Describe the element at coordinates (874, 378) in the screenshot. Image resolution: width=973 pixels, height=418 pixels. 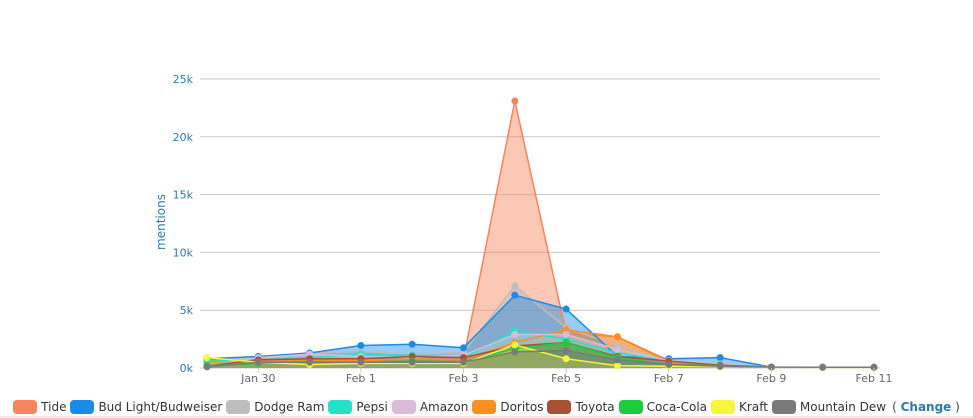
I see `x-tick-label: Feb 11` at that location.